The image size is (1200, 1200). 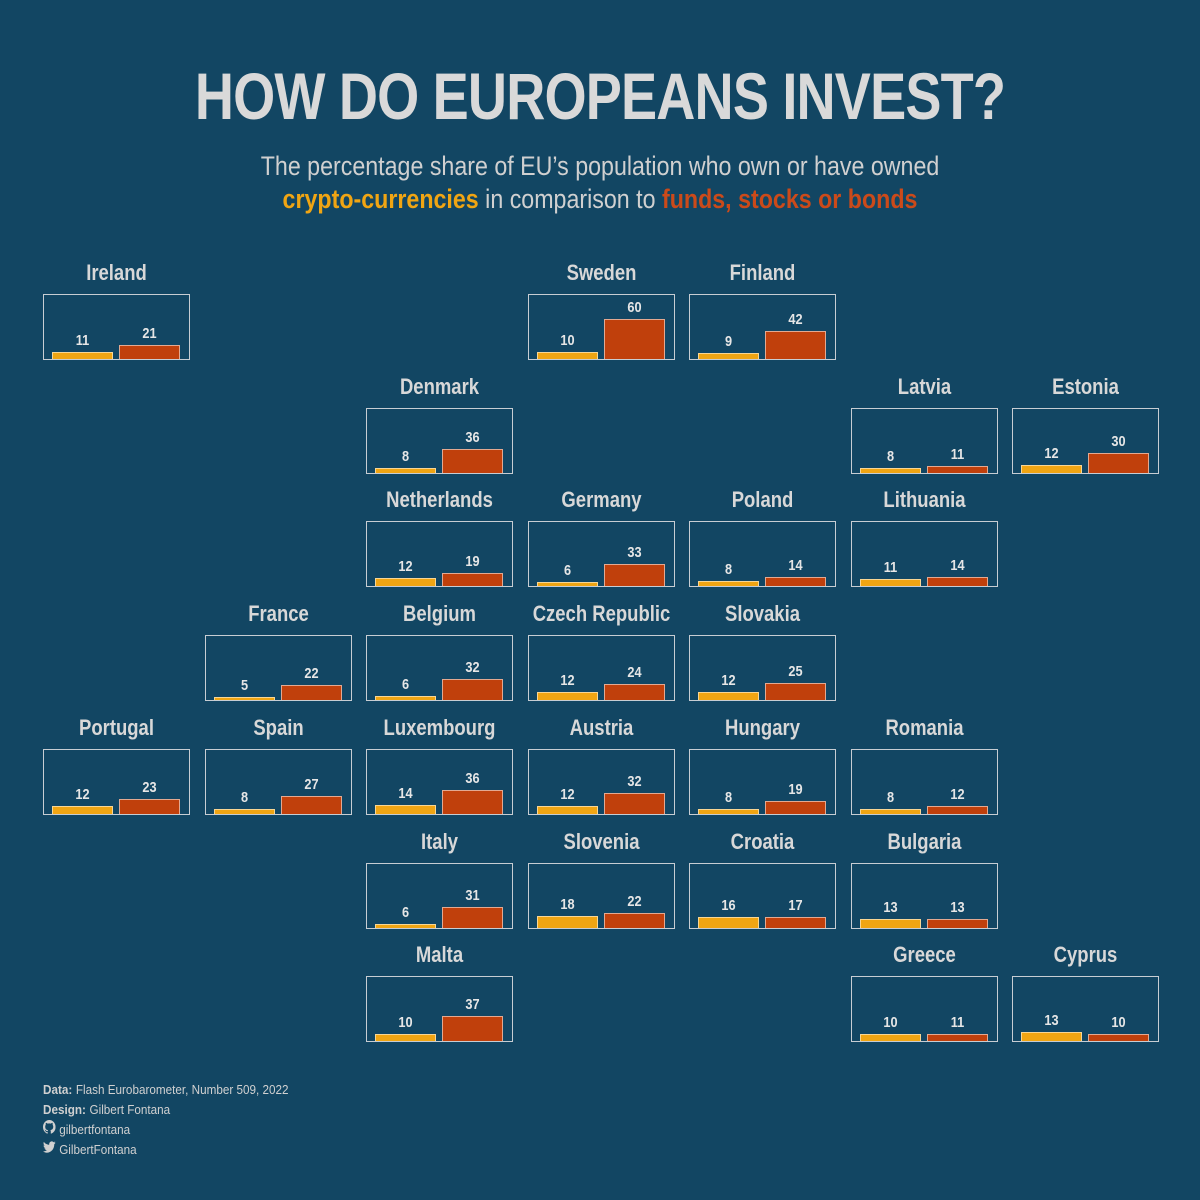 I want to click on country-name: Slovenia, so click(x=600, y=841).